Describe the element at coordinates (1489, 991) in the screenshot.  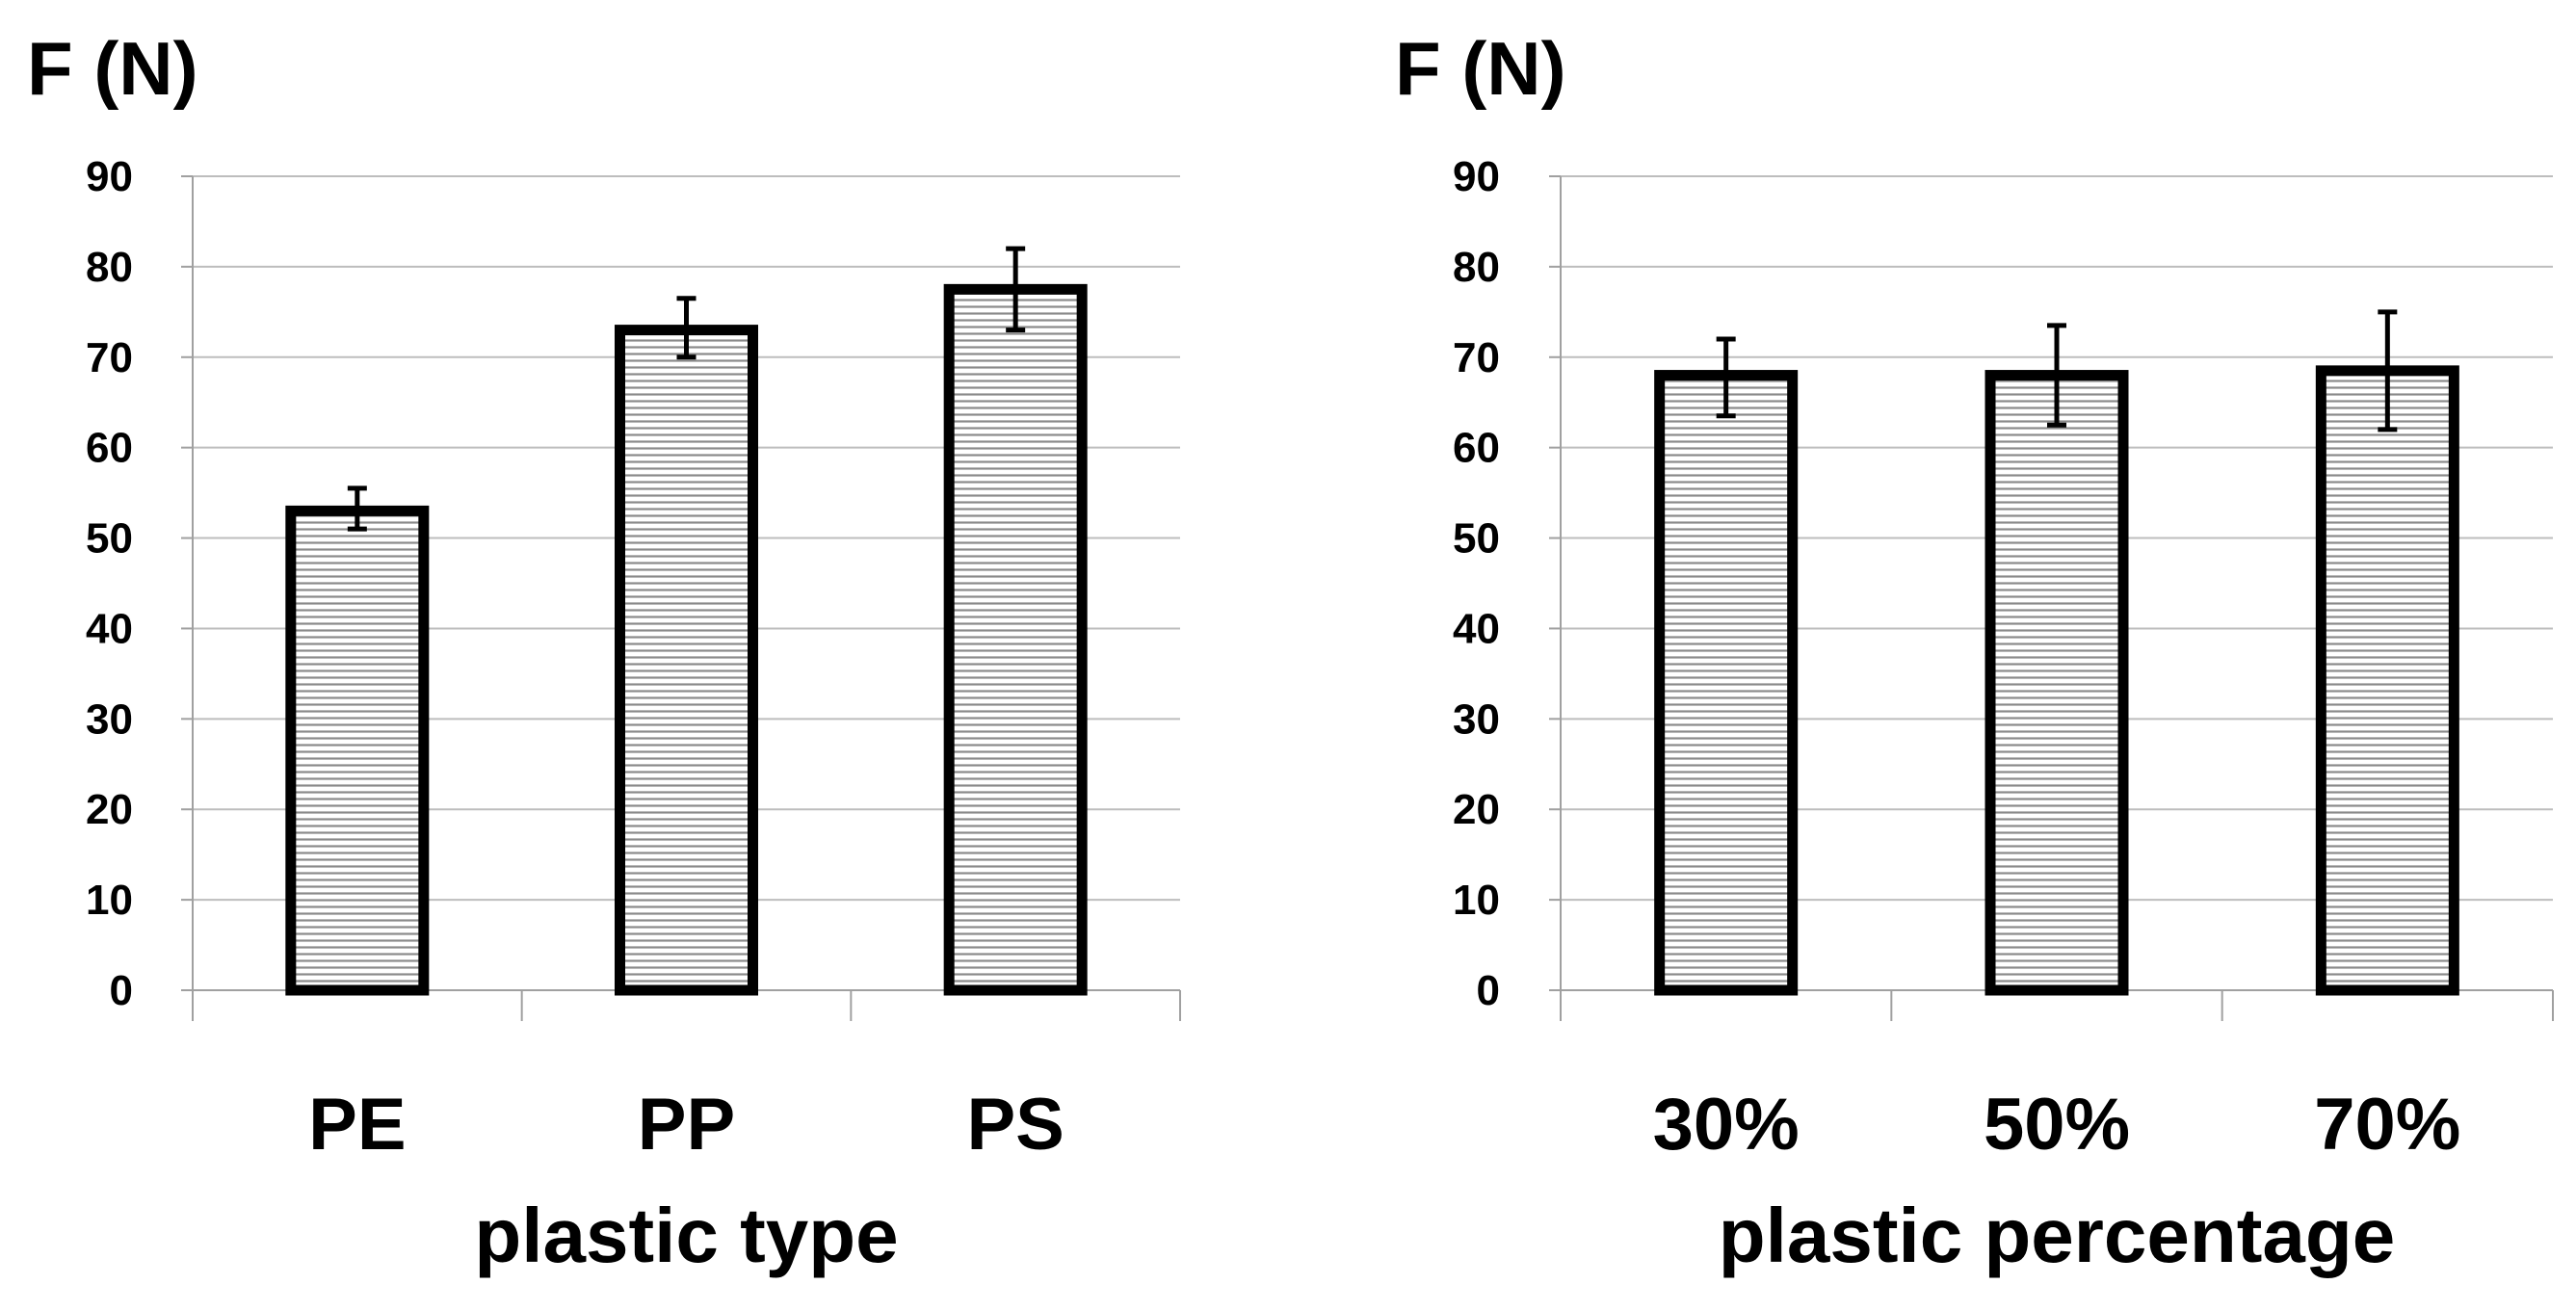
I see `chart2-y-tick-label: 0` at that location.